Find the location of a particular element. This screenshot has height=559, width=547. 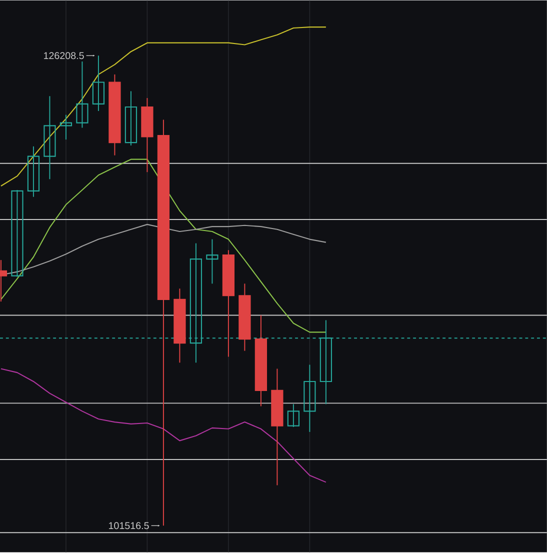

annotation: 101516.5 is located at coordinates (129, 526).